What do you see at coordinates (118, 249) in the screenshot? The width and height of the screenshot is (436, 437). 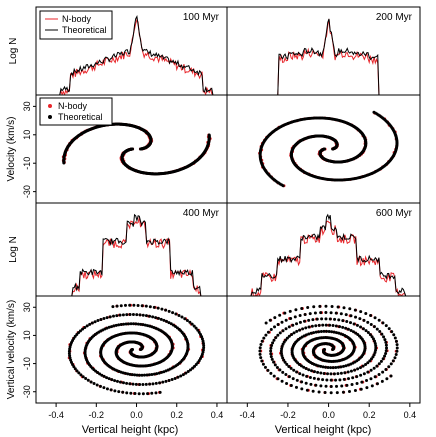 I see `panel-logn-400: 400 Myr Log N` at bounding box center [118, 249].